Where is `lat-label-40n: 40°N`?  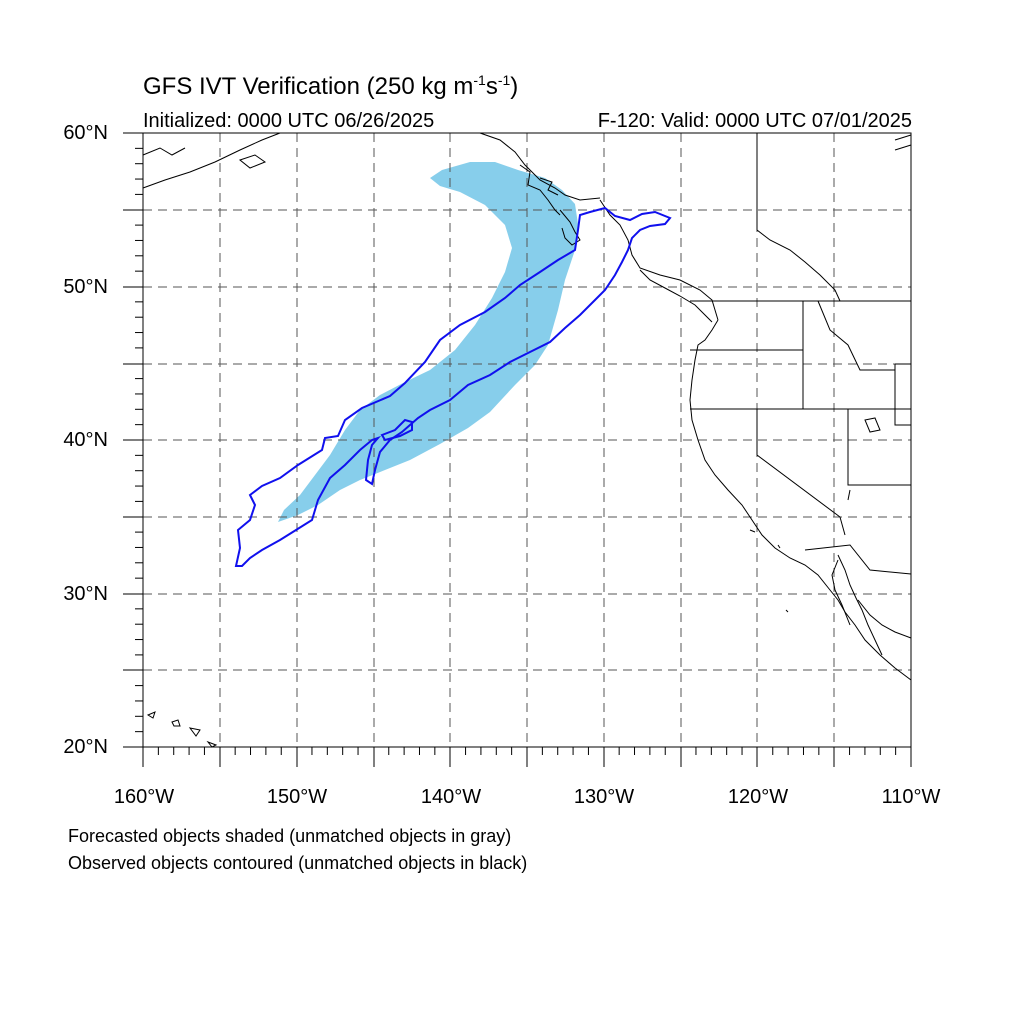 lat-label-40n: 40°N is located at coordinates (85, 440).